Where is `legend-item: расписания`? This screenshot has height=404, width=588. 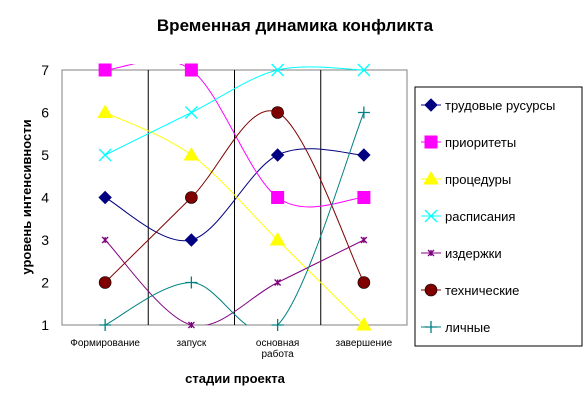 legend-item: расписания is located at coordinates (468, 216).